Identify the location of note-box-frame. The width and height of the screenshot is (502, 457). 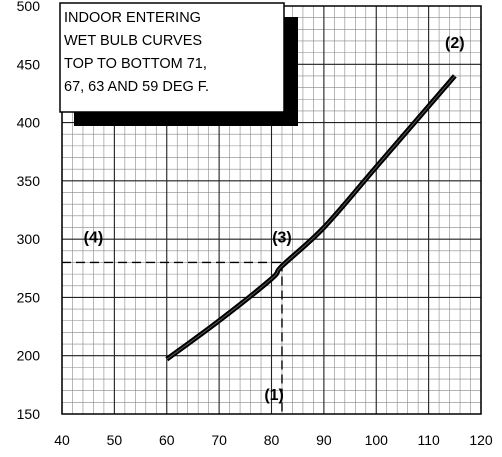
(172, 57).